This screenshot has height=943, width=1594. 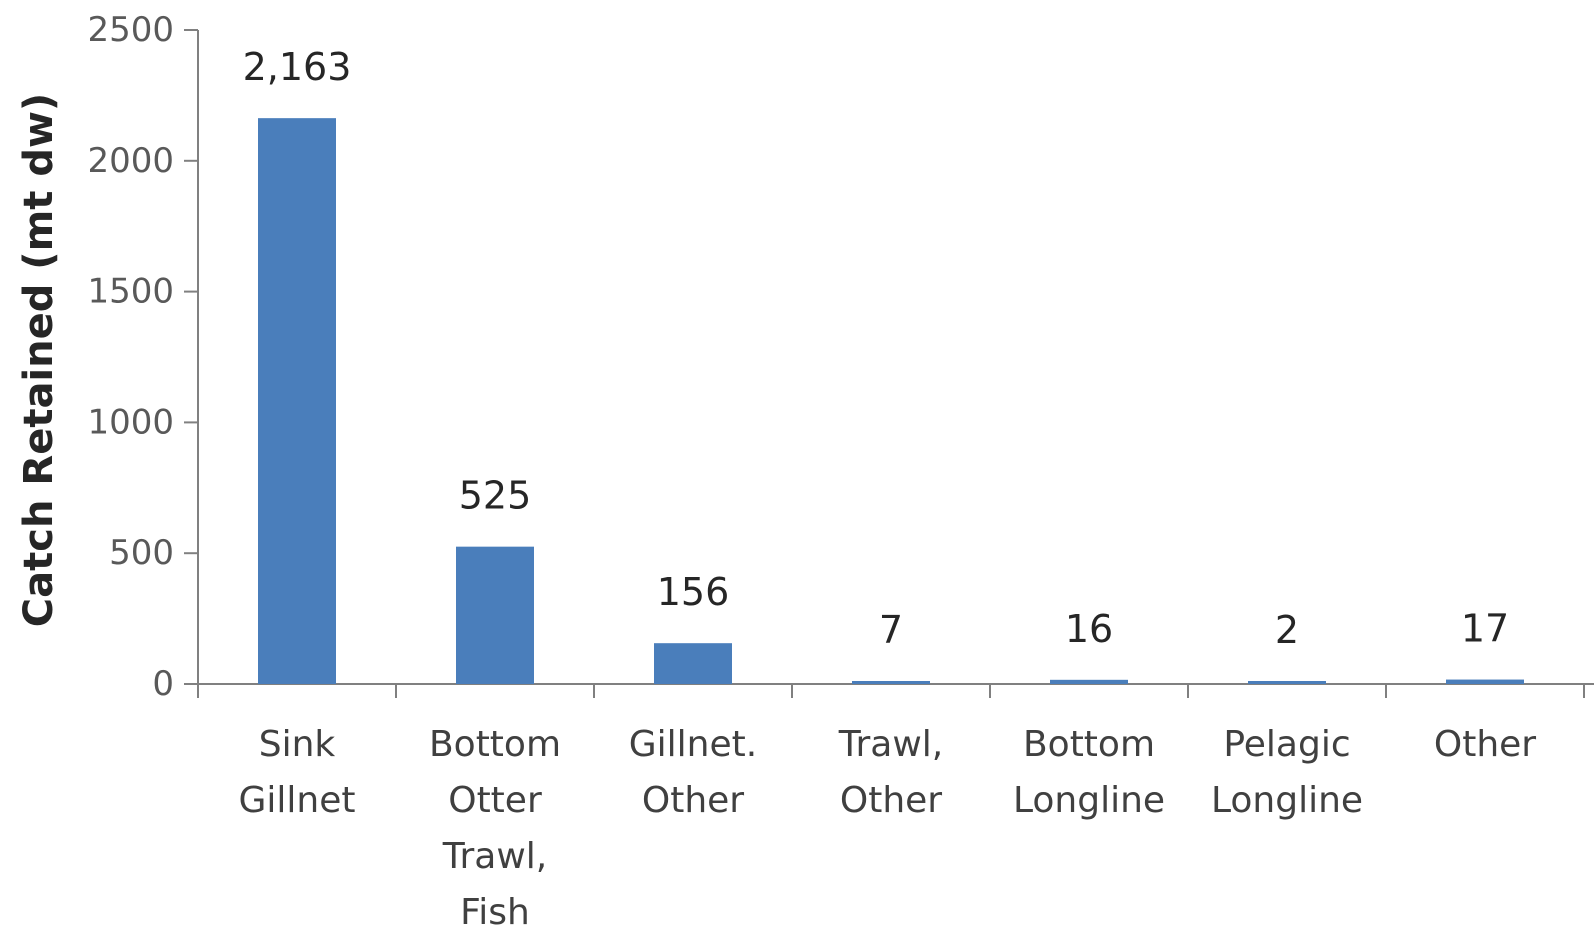 I want to click on category-label: Bottom Longline, so click(x=1089, y=772).